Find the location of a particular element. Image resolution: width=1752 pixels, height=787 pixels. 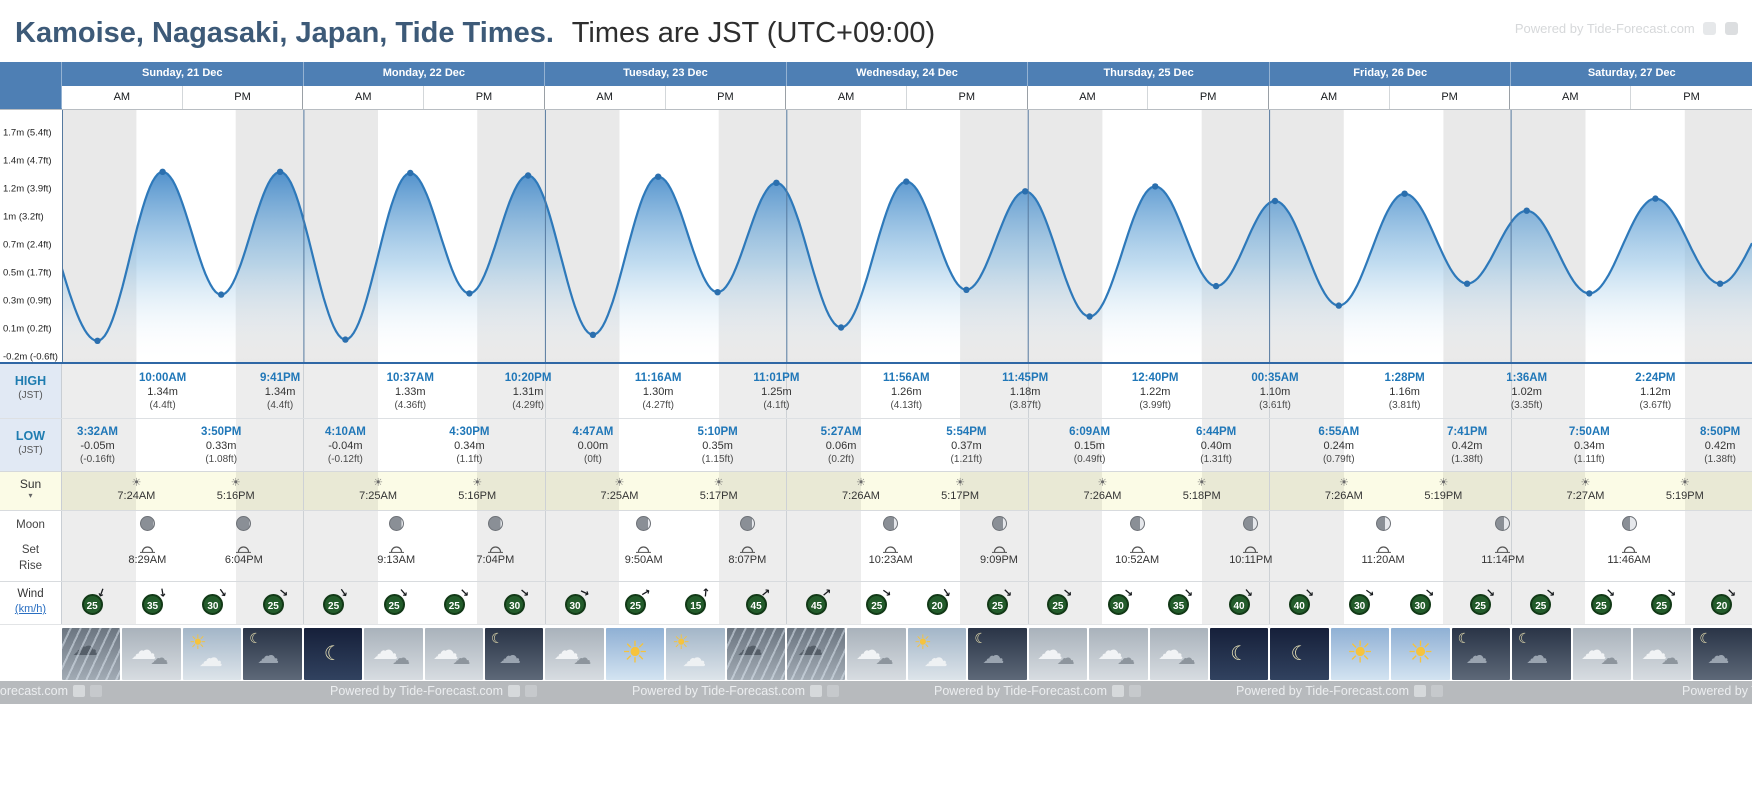

tide-height-ft: (4.4ft) is located at coordinates (162, 405).